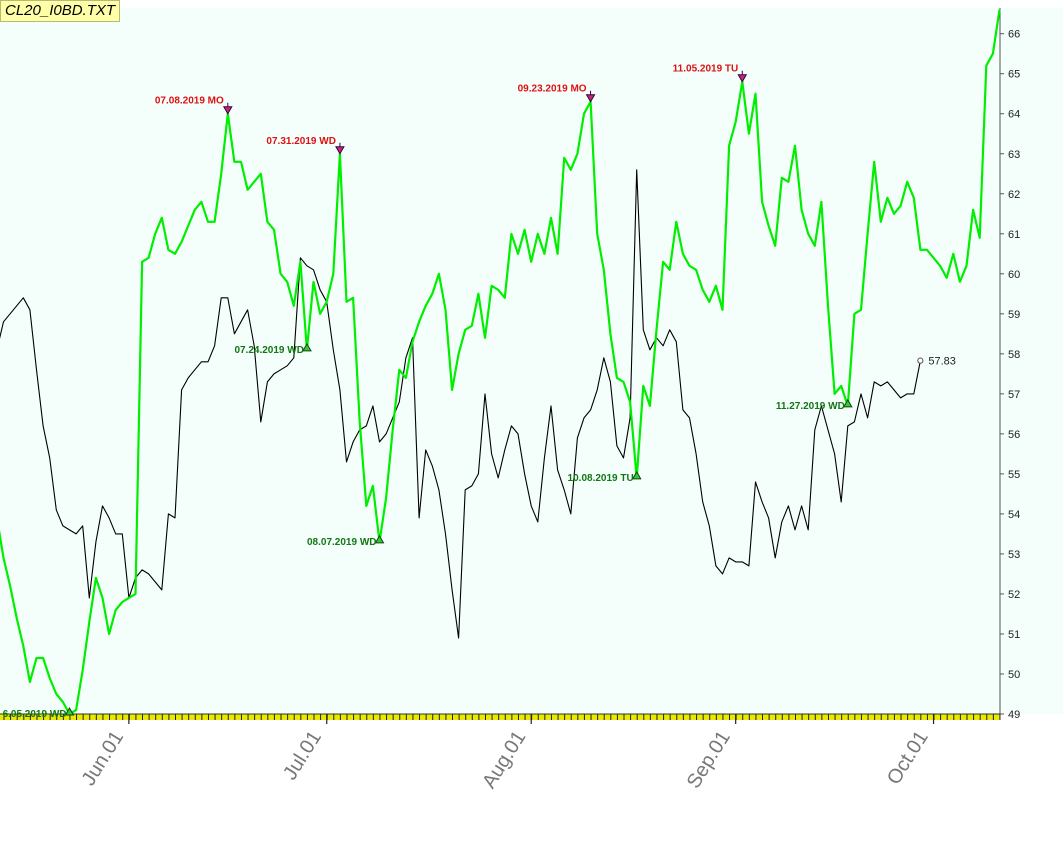 The height and width of the screenshot is (854, 1063). What do you see at coordinates (810, 406) in the screenshot?
I see `low-label: 11.27.2019 WD` at bounding box center [810, 406].